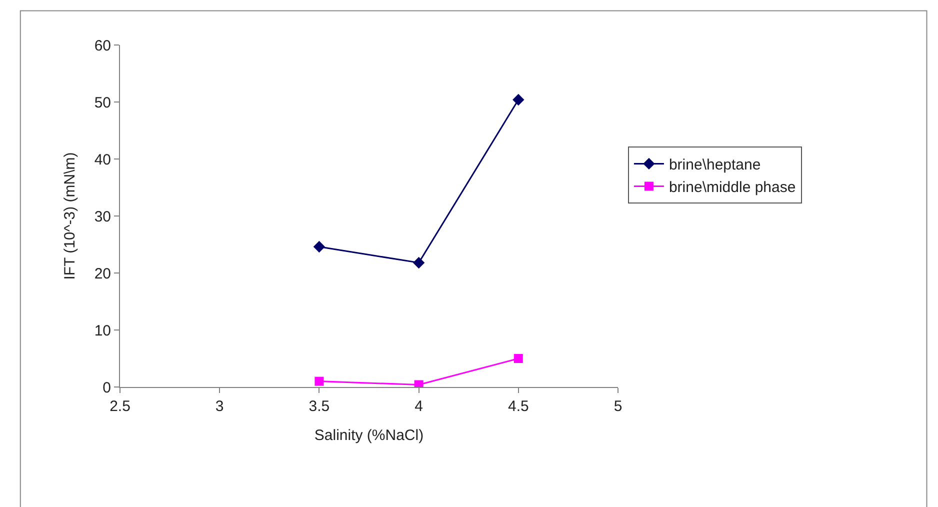  Describe the element at coordinates (70, 216) in the screenshot. I see `y-axis-title: IFT (10^-3) (mN\m)` at that location.